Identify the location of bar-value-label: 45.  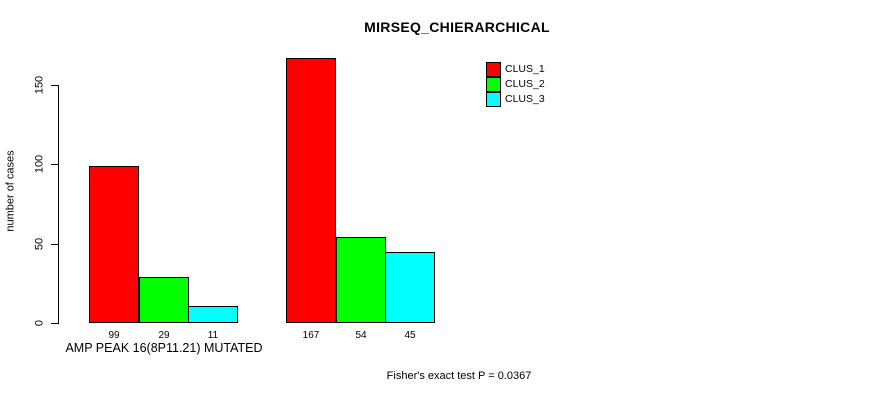
(410, 335).